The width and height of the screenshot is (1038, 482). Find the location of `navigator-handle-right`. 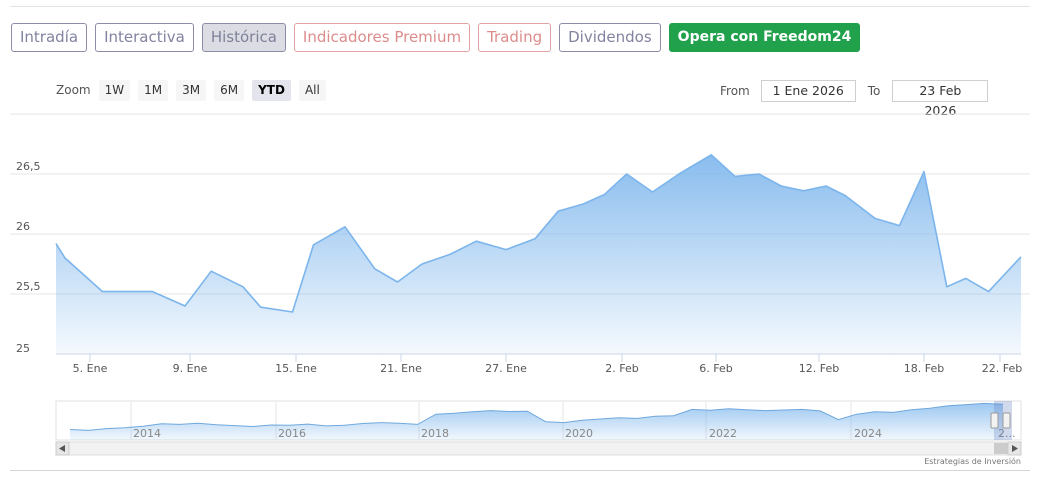

navigator-handle-right is located at coordinates (1006, 420).